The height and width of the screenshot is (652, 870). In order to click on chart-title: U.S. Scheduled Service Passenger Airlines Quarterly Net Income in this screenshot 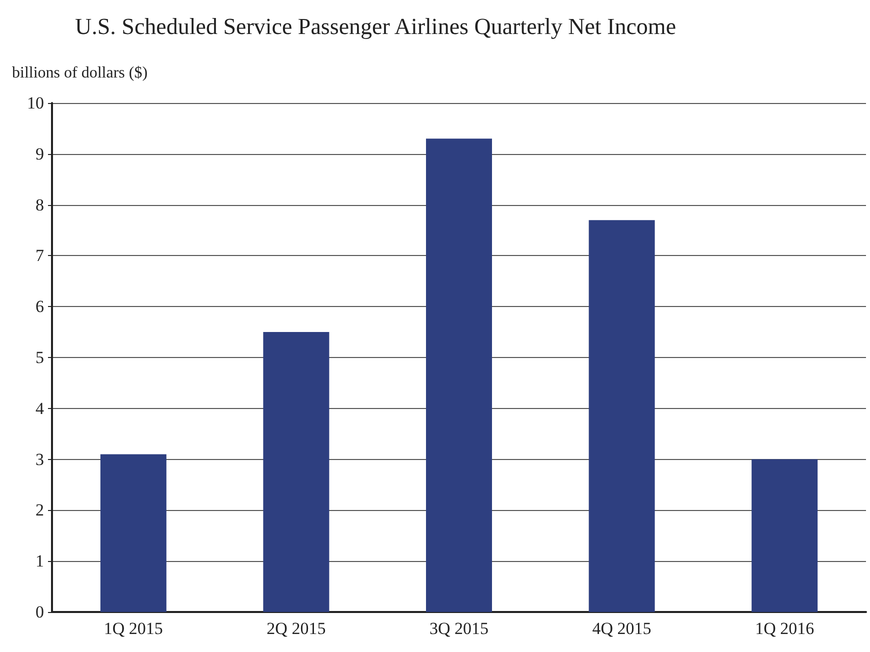, I will do `click(375, 26)`.